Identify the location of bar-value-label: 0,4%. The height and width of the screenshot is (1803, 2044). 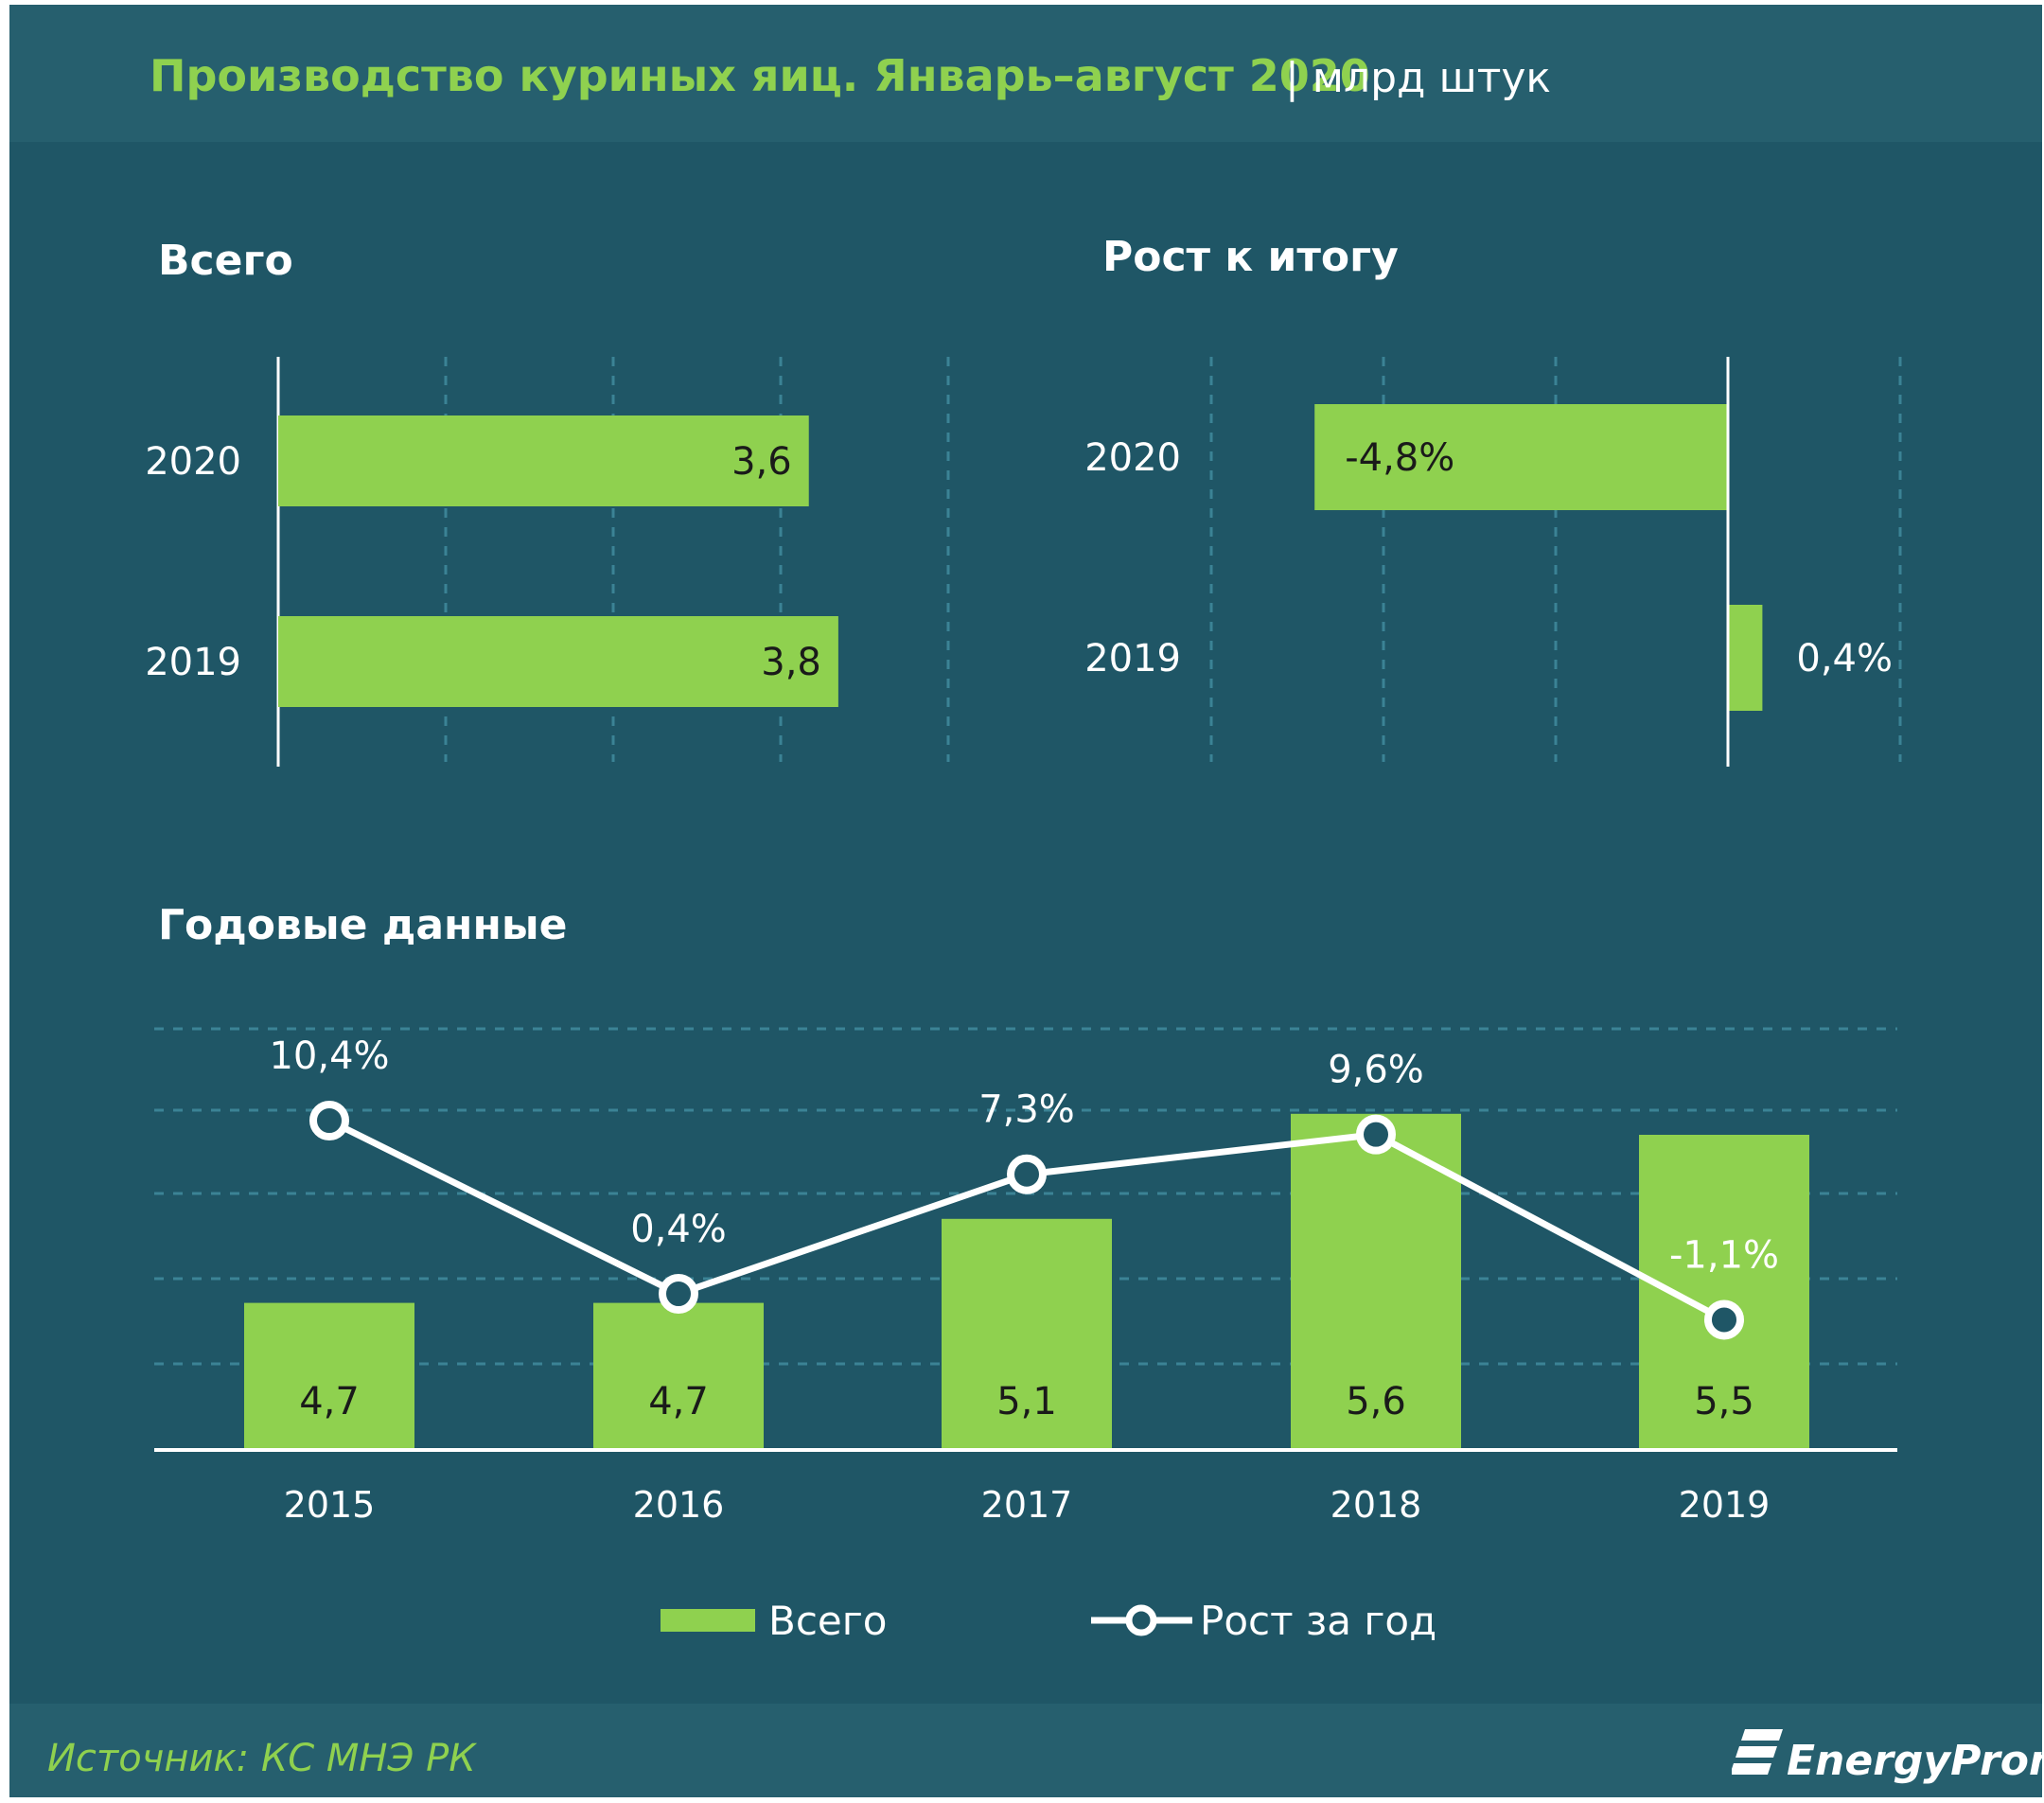
(1844, 659).